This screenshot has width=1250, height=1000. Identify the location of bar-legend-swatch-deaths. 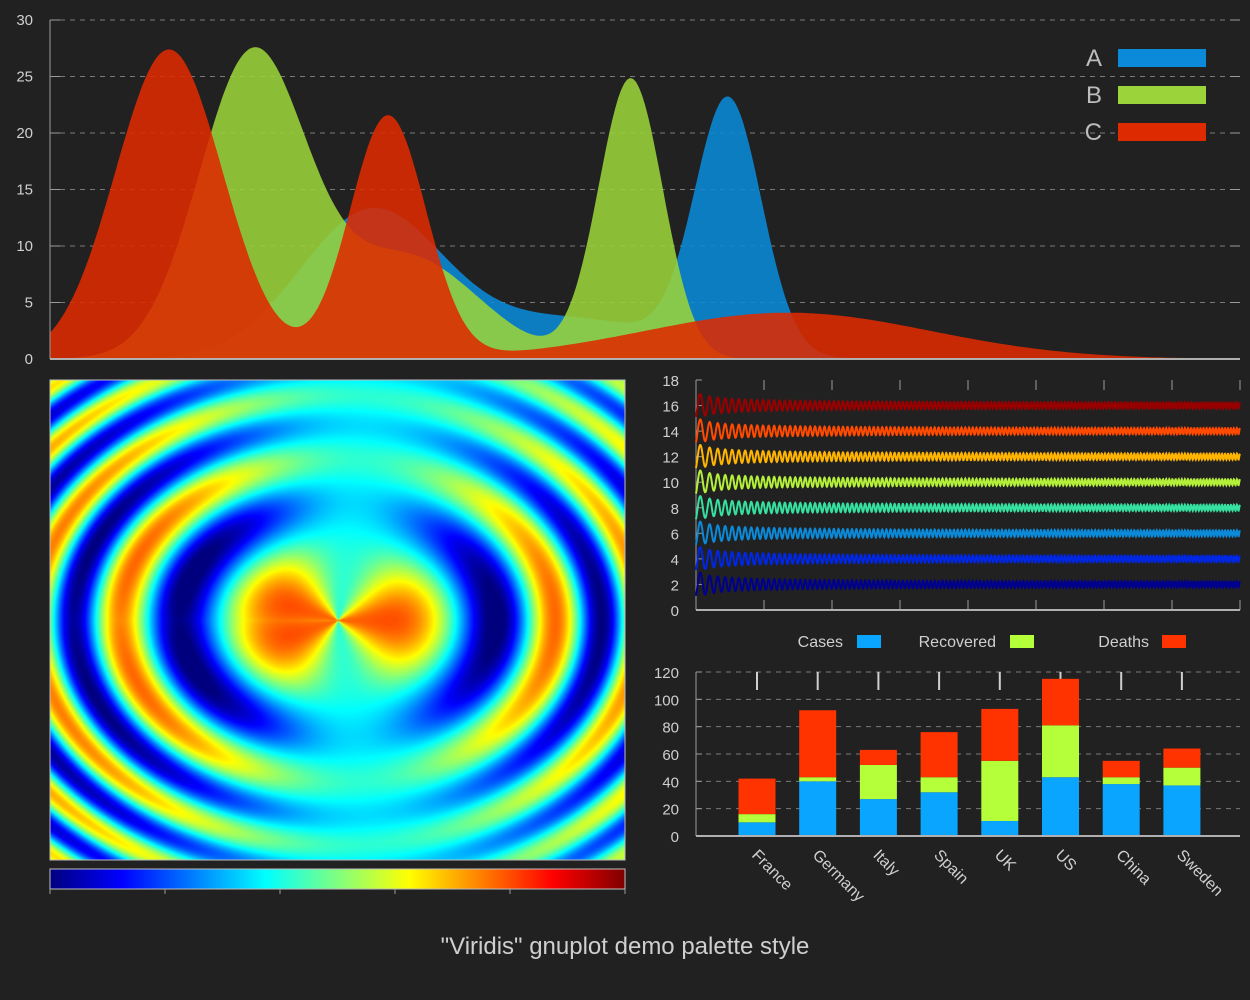
(1174, 641).